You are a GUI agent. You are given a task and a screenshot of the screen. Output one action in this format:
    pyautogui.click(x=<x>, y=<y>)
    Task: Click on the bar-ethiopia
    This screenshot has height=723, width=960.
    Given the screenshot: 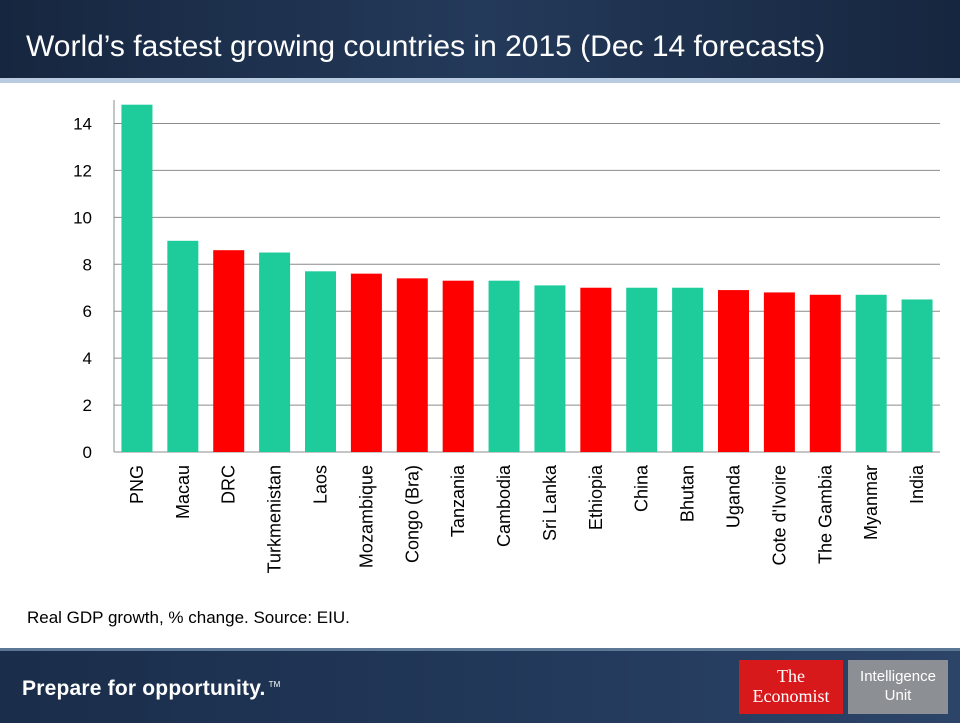 What is the action you would take?
    pyautogui.click(x=596, y=369)
    